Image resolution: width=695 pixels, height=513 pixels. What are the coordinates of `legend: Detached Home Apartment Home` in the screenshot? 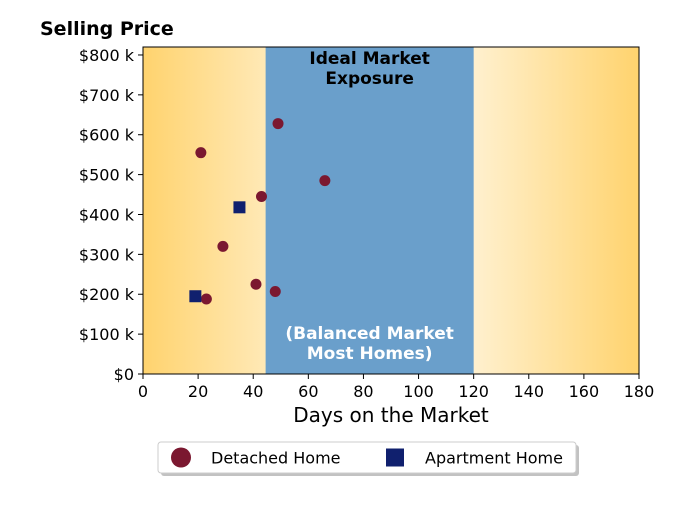 It's located at (368, 458).